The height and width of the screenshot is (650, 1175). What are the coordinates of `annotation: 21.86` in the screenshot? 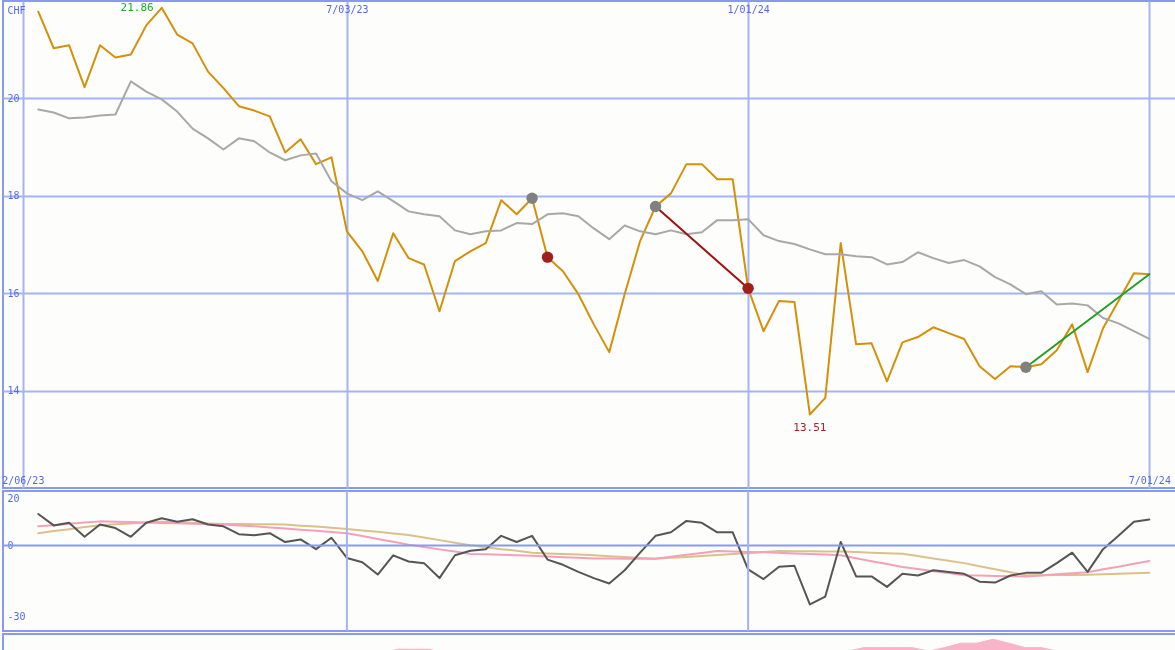 It's located at (137, 7).